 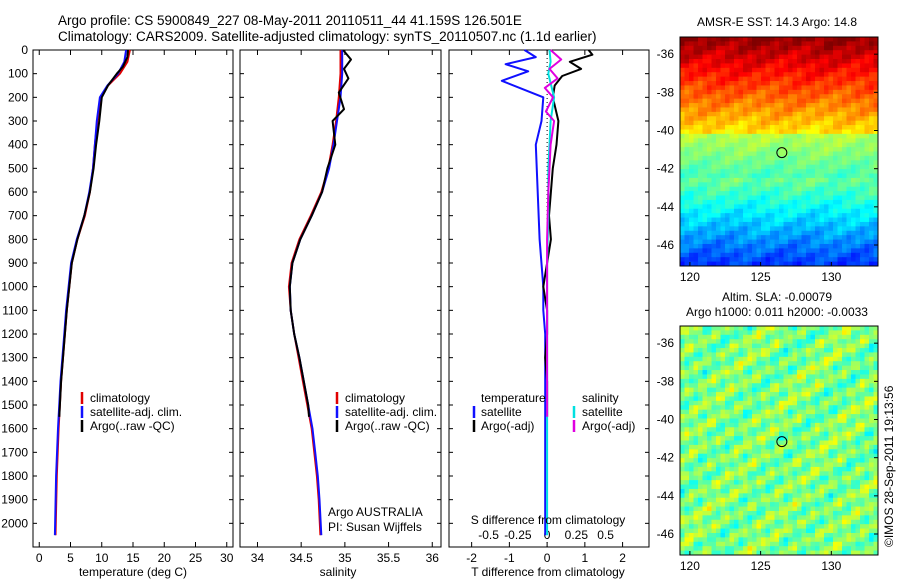 What do you see at coordinates (777, 297) in the screenshot?
I see `sla-map-title: Altim. SLA: -0.00079` at bounding box center [777, 297].